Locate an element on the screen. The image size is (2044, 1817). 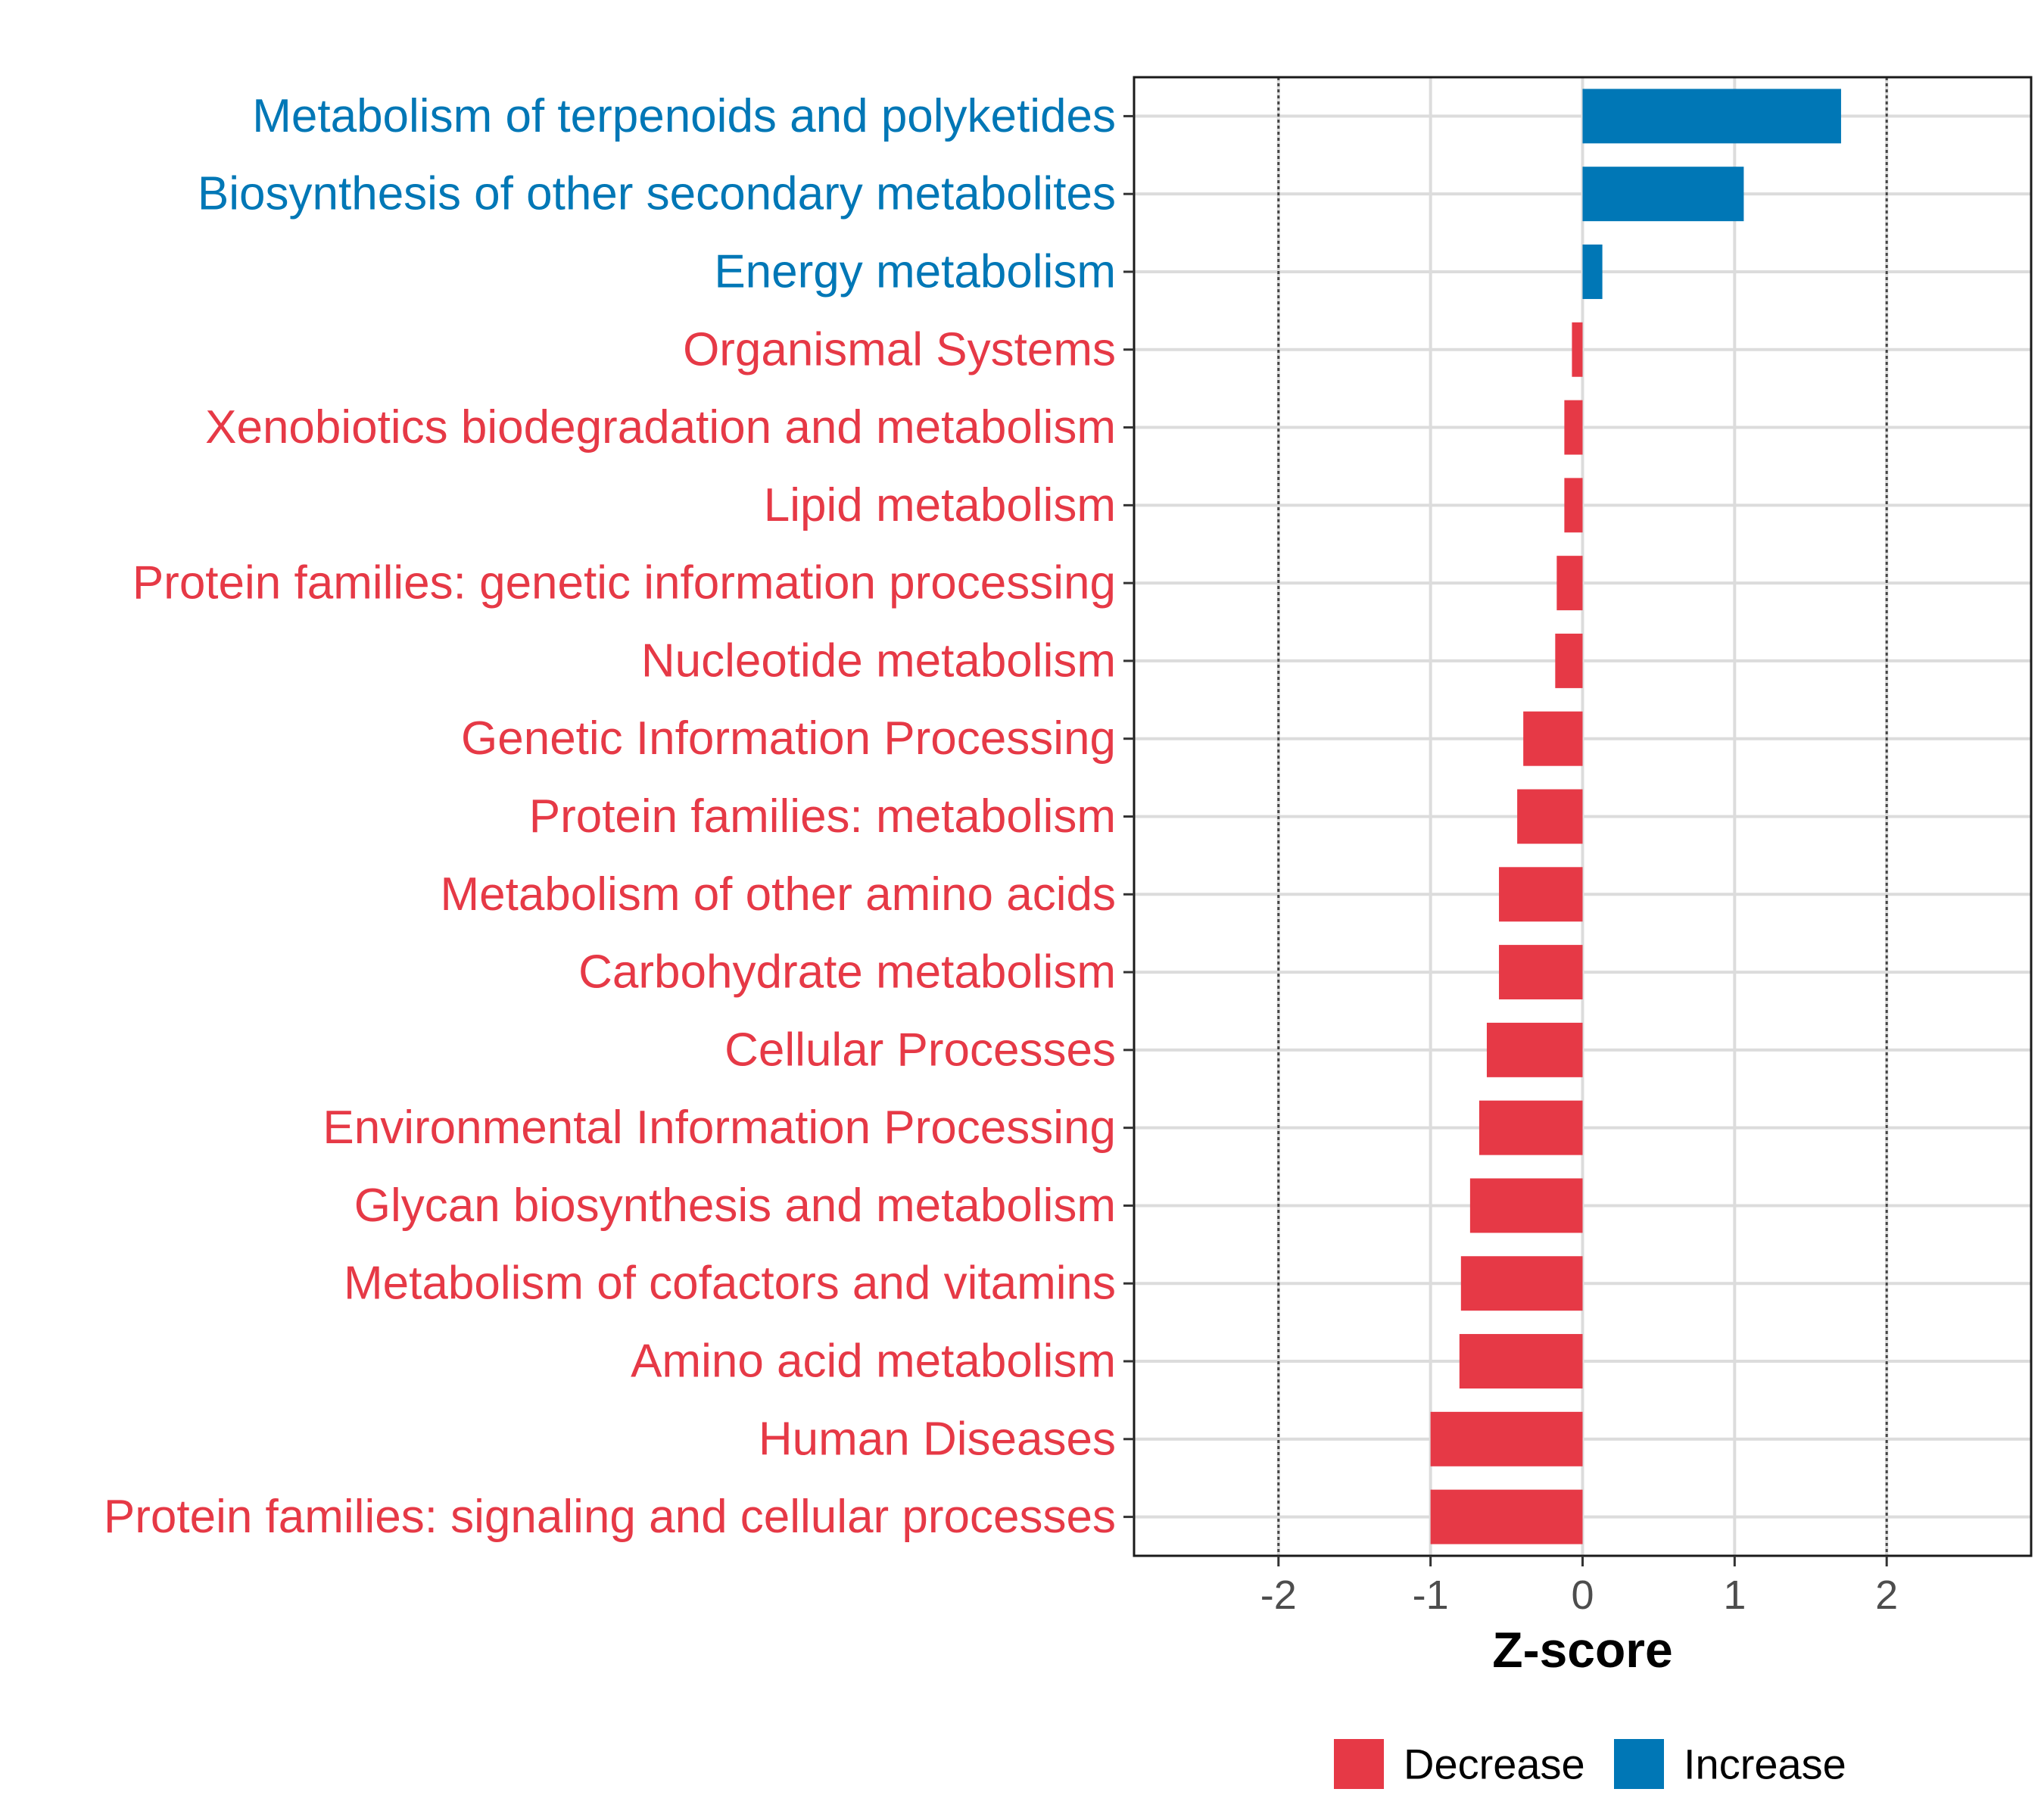
category-label: Amino acid metabolism is located at coordinates (874, 1361).